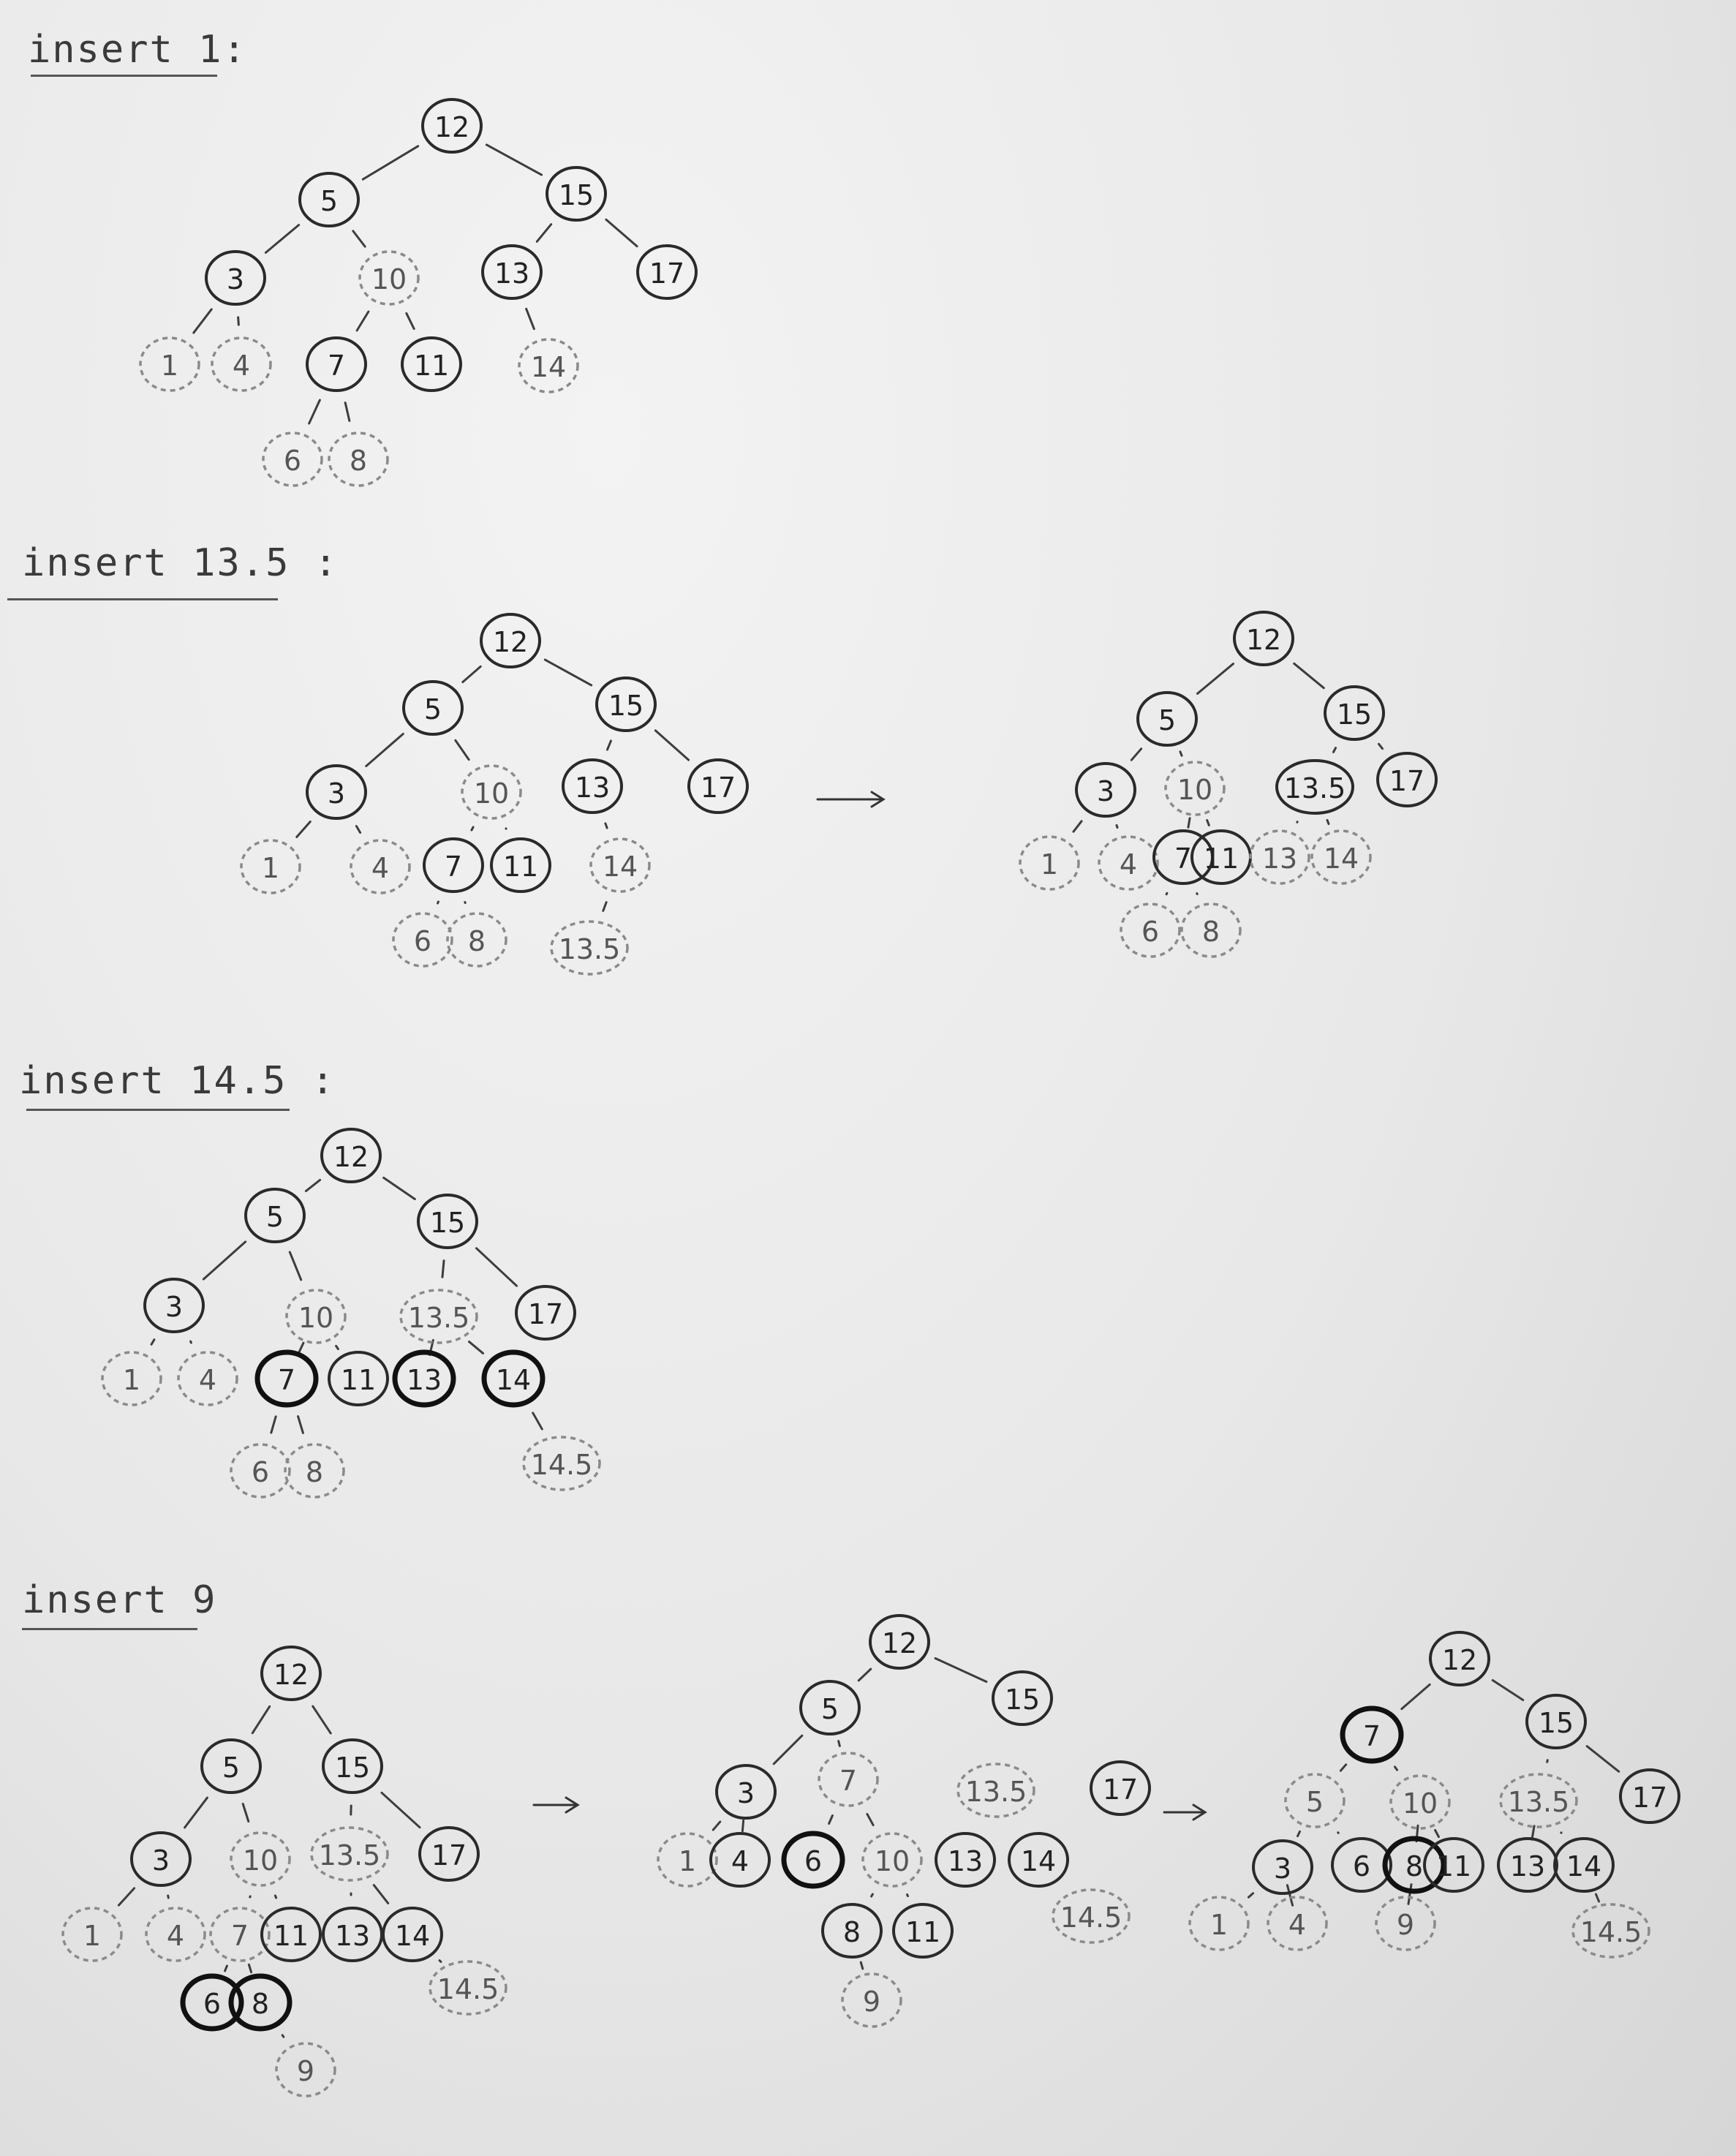 The height and width of the screenshot is (2156, 1736). What do you see at coordinates (381, 1894) in the screenshot?
I see `edge-n135-n14` at bounding box center [381, 1894].